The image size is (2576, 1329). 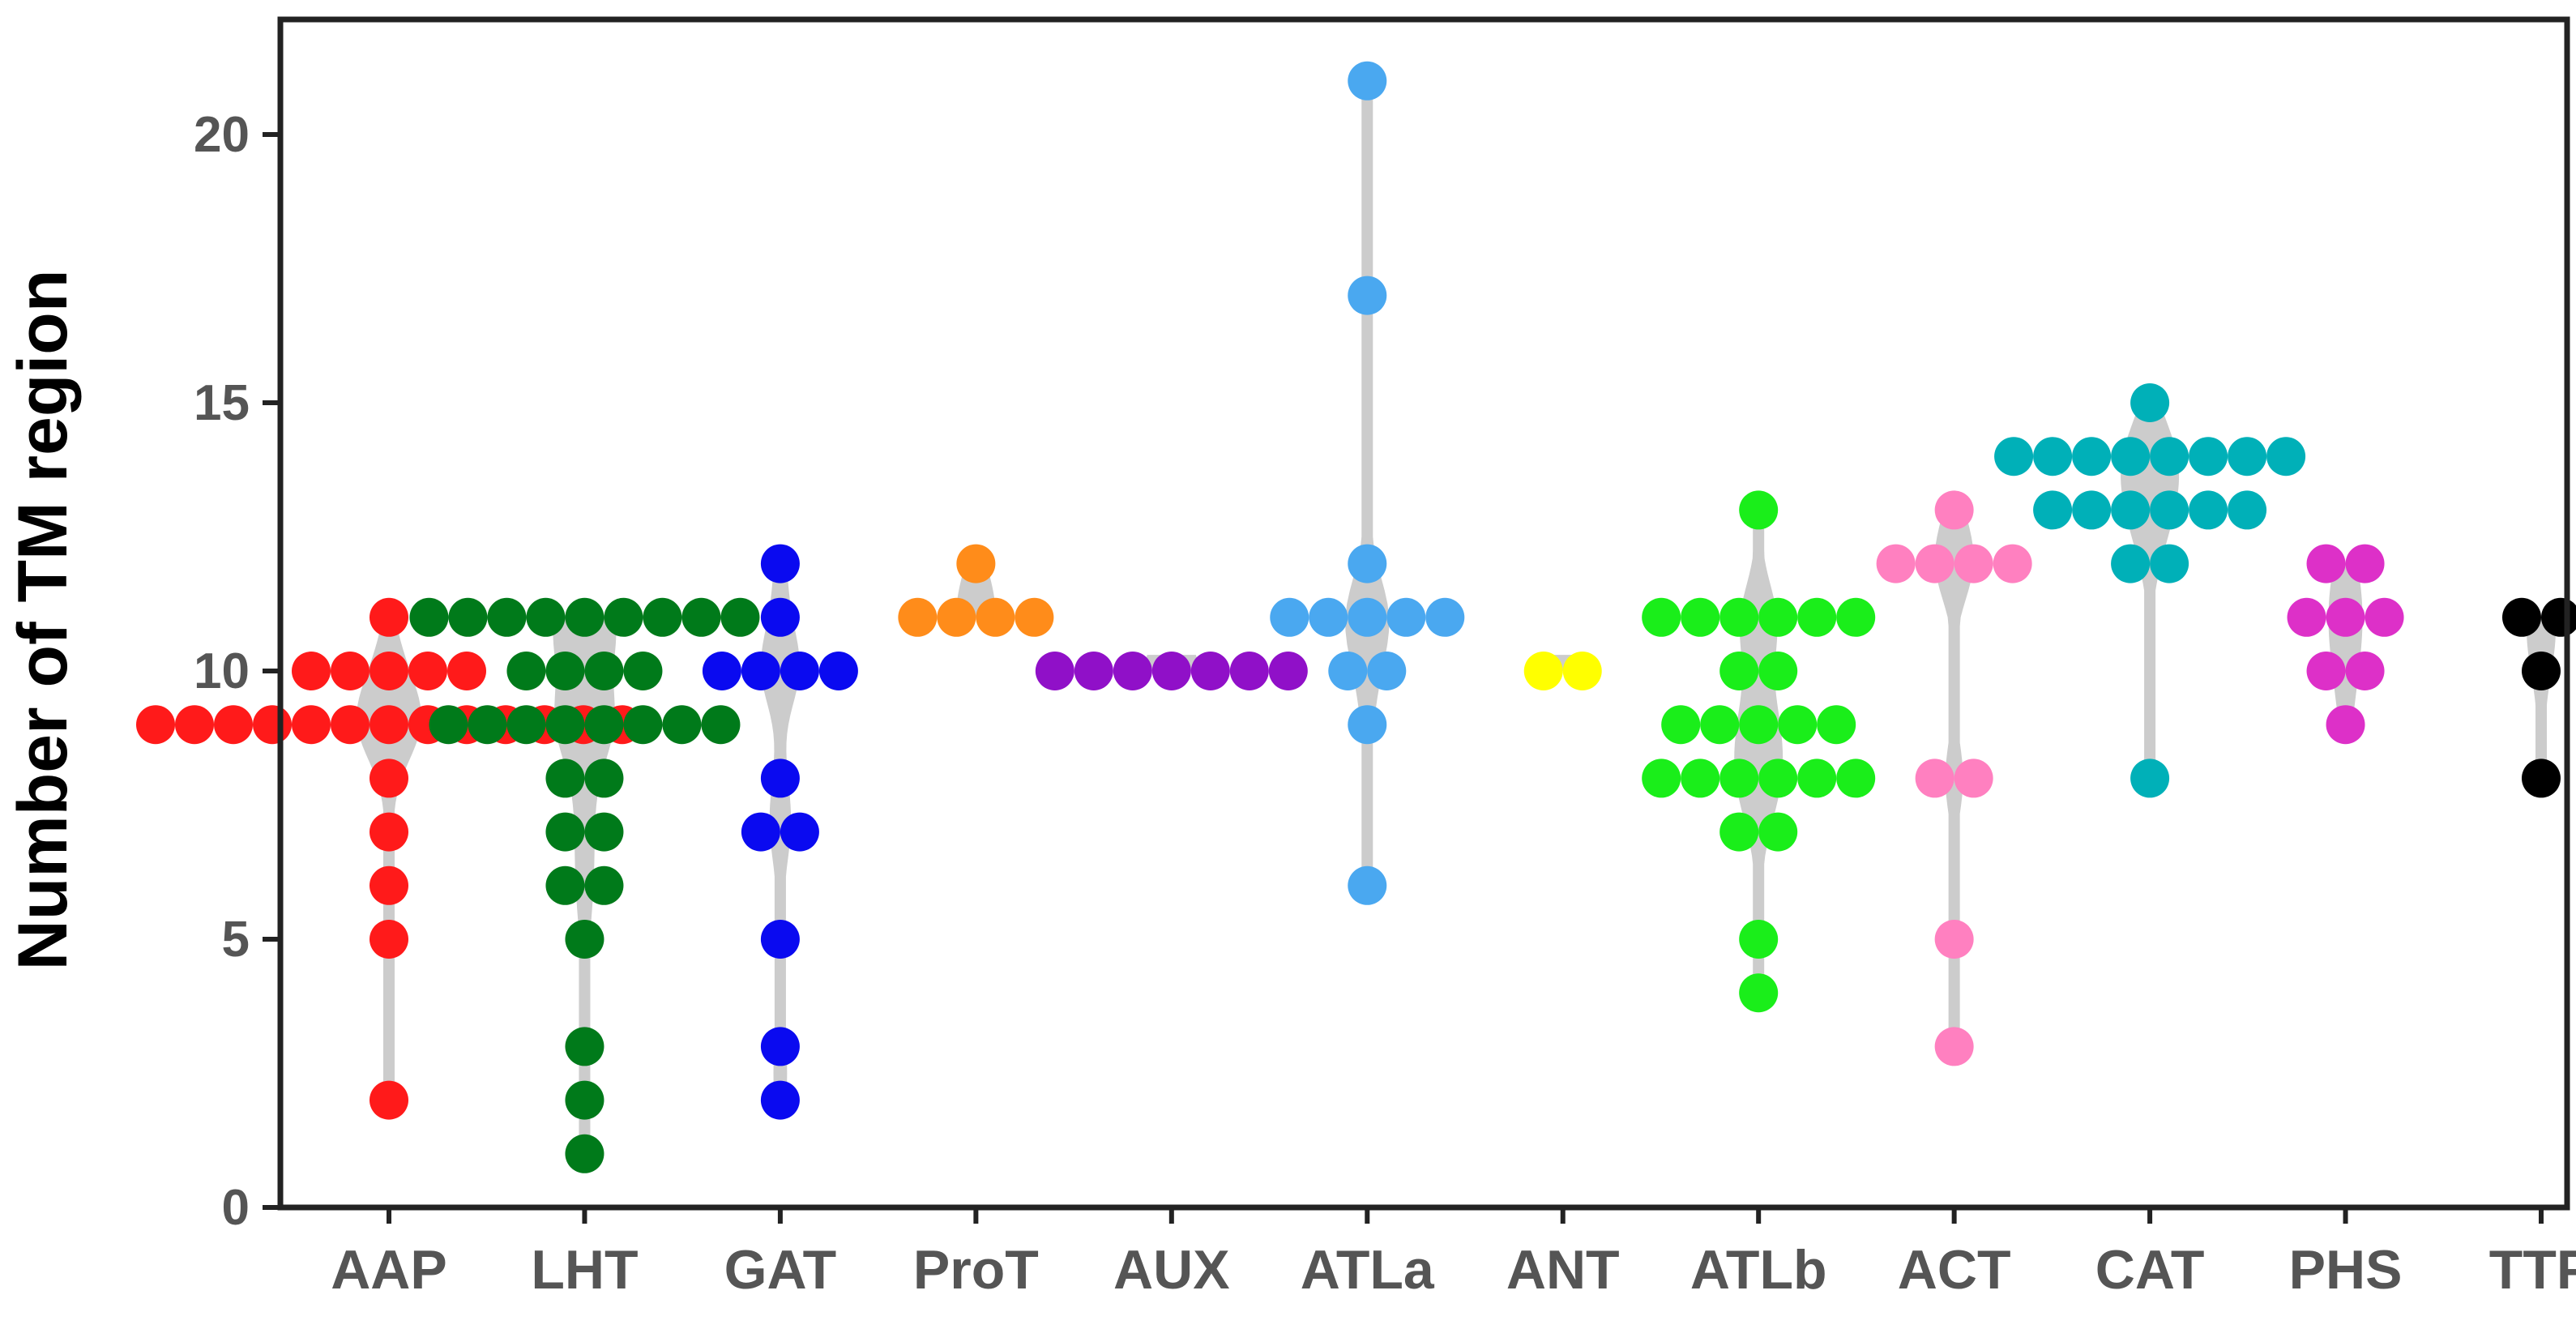 I want to click on x-tick-label-atla: ATLa, so click(x=1368, y=1270).